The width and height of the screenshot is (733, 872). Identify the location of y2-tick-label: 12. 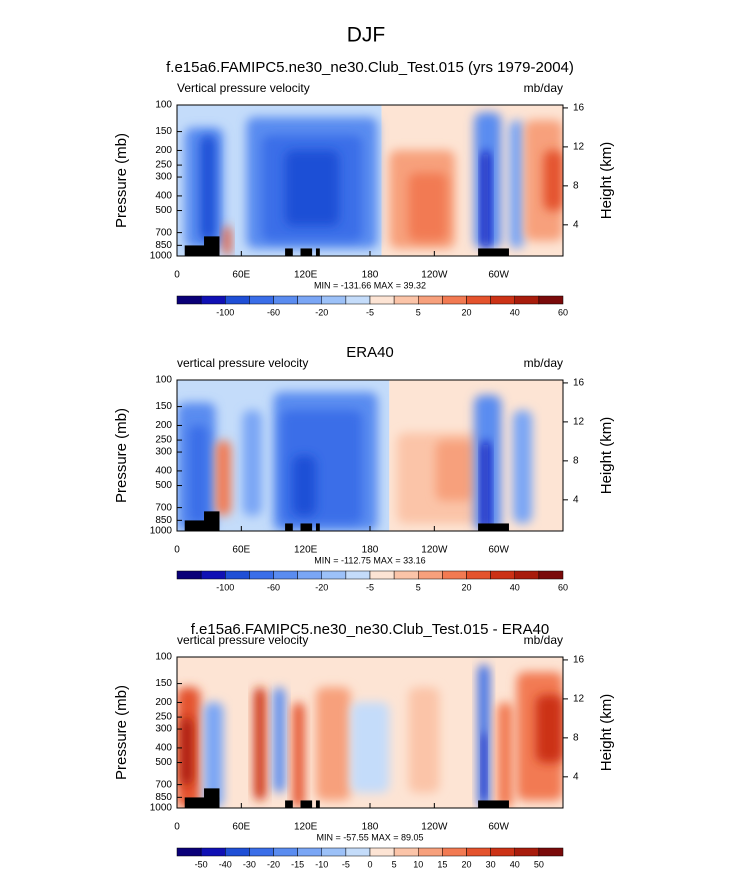
(579, 422).